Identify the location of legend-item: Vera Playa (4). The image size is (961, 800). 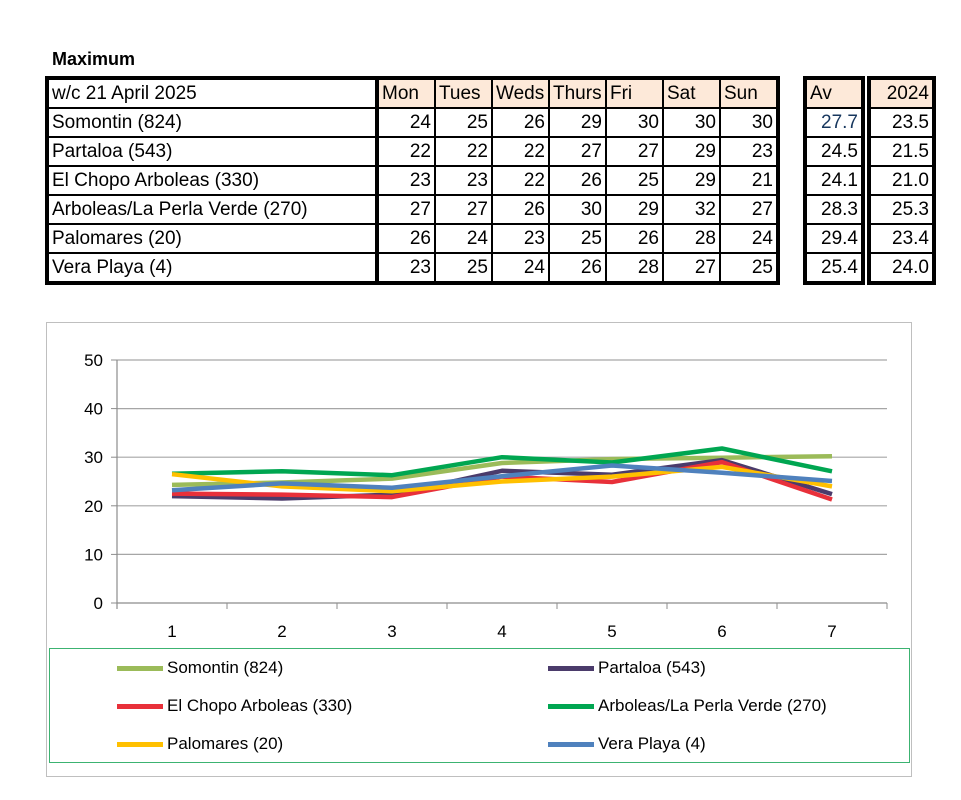
(627, 744).